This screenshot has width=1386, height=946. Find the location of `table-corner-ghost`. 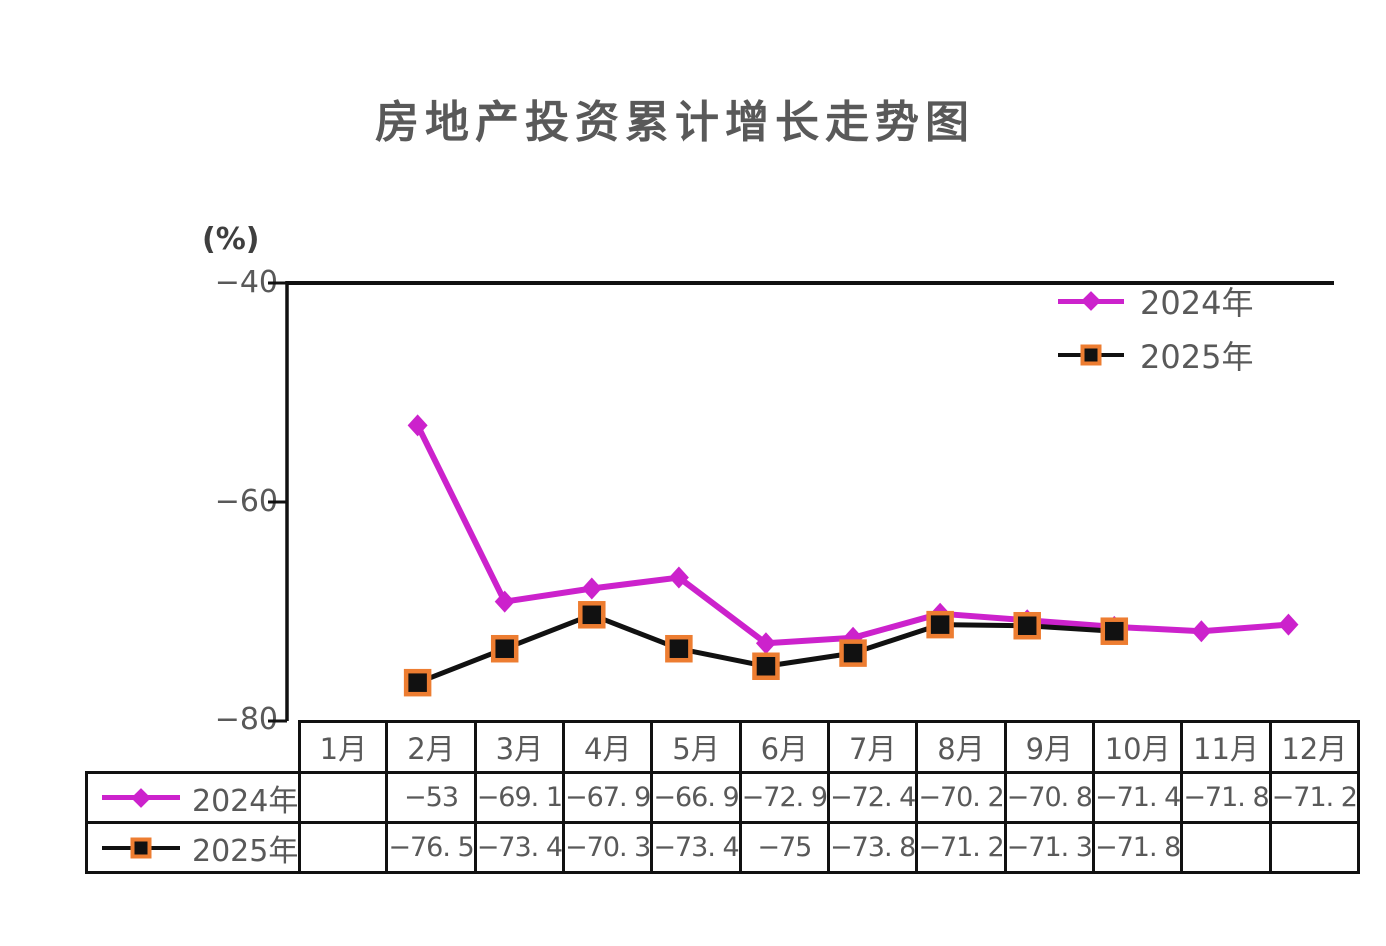

table-corner-ghost is located at coordinates (193, 747).